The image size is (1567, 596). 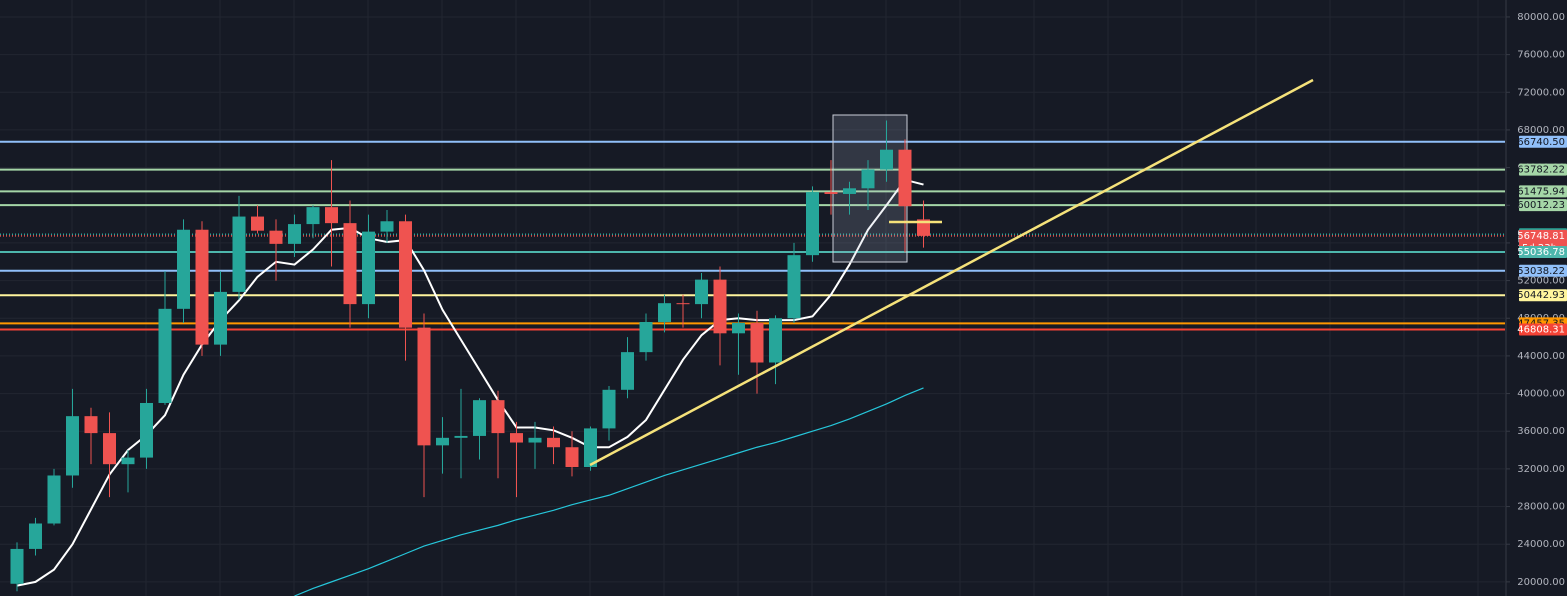 What do you see at coordinates (1541, 92) in the screenshot?
I see `y-tick-label: 72000.00` at bounding box center [1541, 92].